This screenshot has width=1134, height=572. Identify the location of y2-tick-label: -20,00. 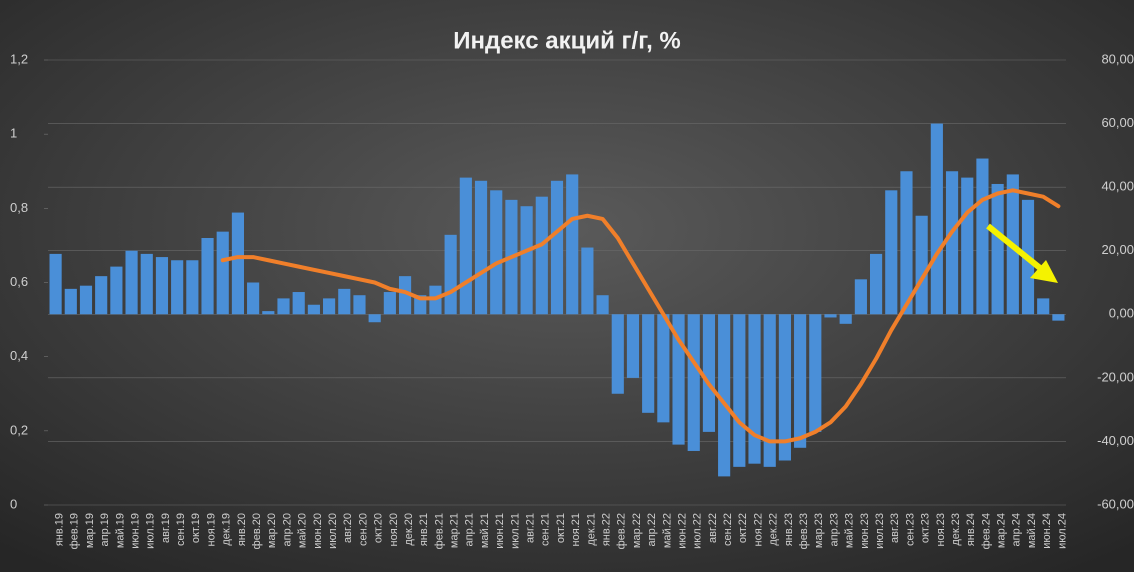
(1115, 376).